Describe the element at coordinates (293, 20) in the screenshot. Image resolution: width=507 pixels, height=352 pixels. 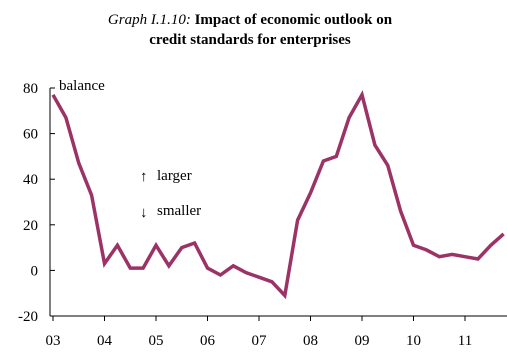
I see `chart-title-bold: Impact of economic outlook on` at that location.